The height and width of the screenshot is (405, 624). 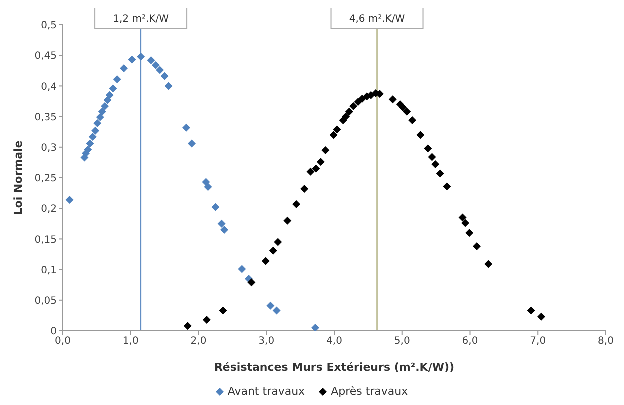 I want to click on ref-line-label: 1,2 m².K/W, so click(x=141, y=19).